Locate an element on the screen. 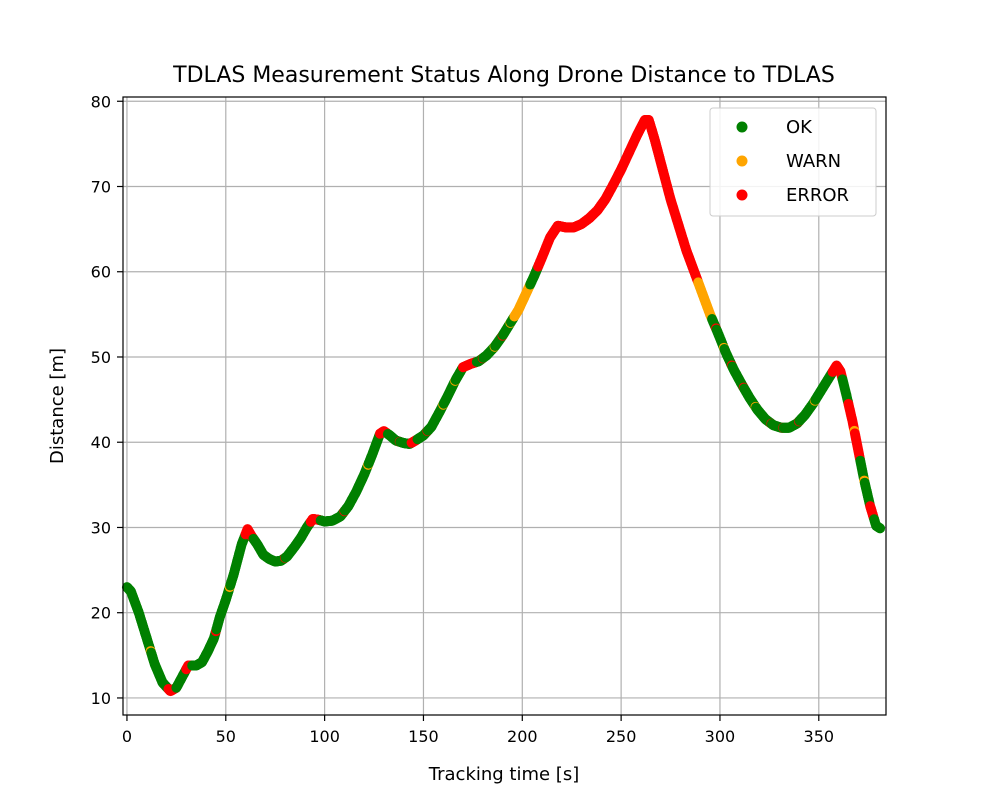 The width and height of the screenshot is (985, 804). legend-label-warn: WARN is located at coordinates (813, 161).